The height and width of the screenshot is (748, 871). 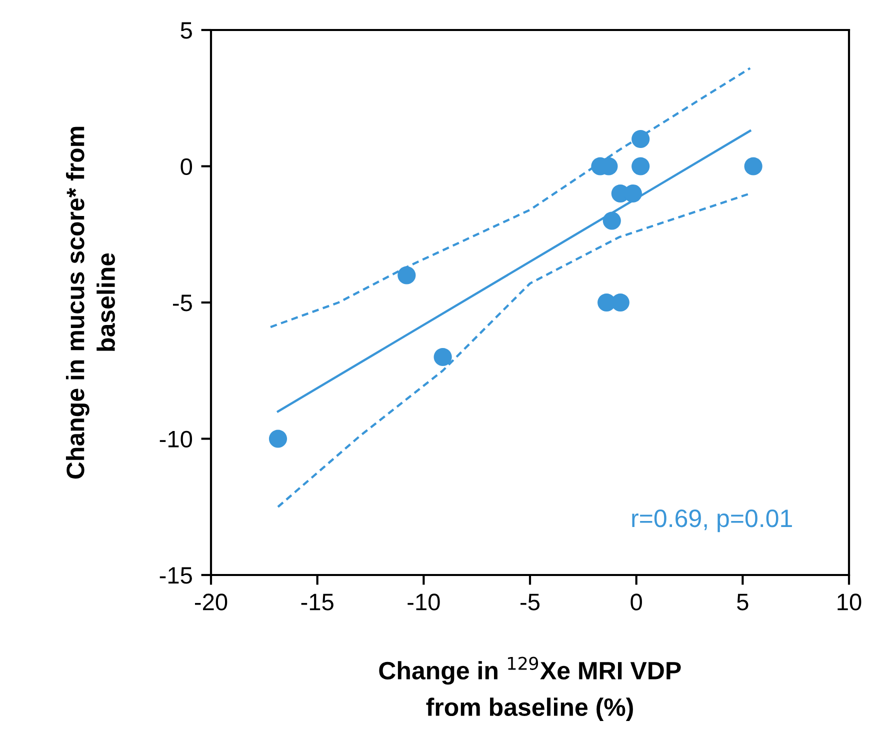 I want to click on x-tick-label: -20, so click(x=211, y=602).